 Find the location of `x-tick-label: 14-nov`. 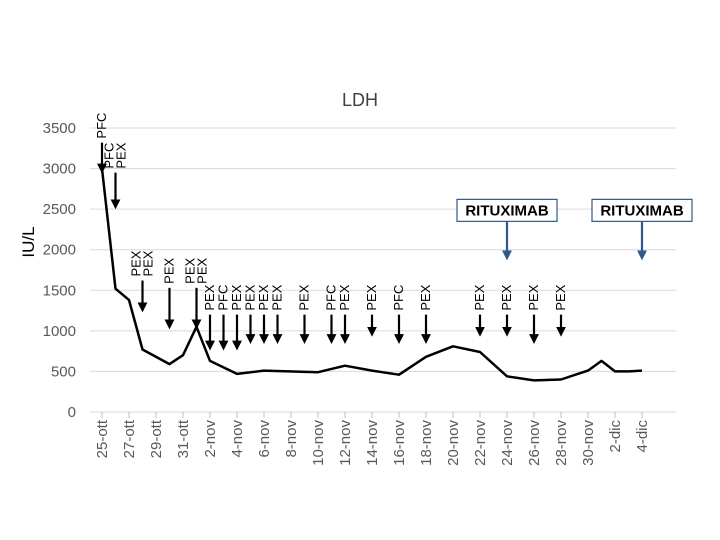

x-tick-label: 14-nov is located at coordinates (372, 443).